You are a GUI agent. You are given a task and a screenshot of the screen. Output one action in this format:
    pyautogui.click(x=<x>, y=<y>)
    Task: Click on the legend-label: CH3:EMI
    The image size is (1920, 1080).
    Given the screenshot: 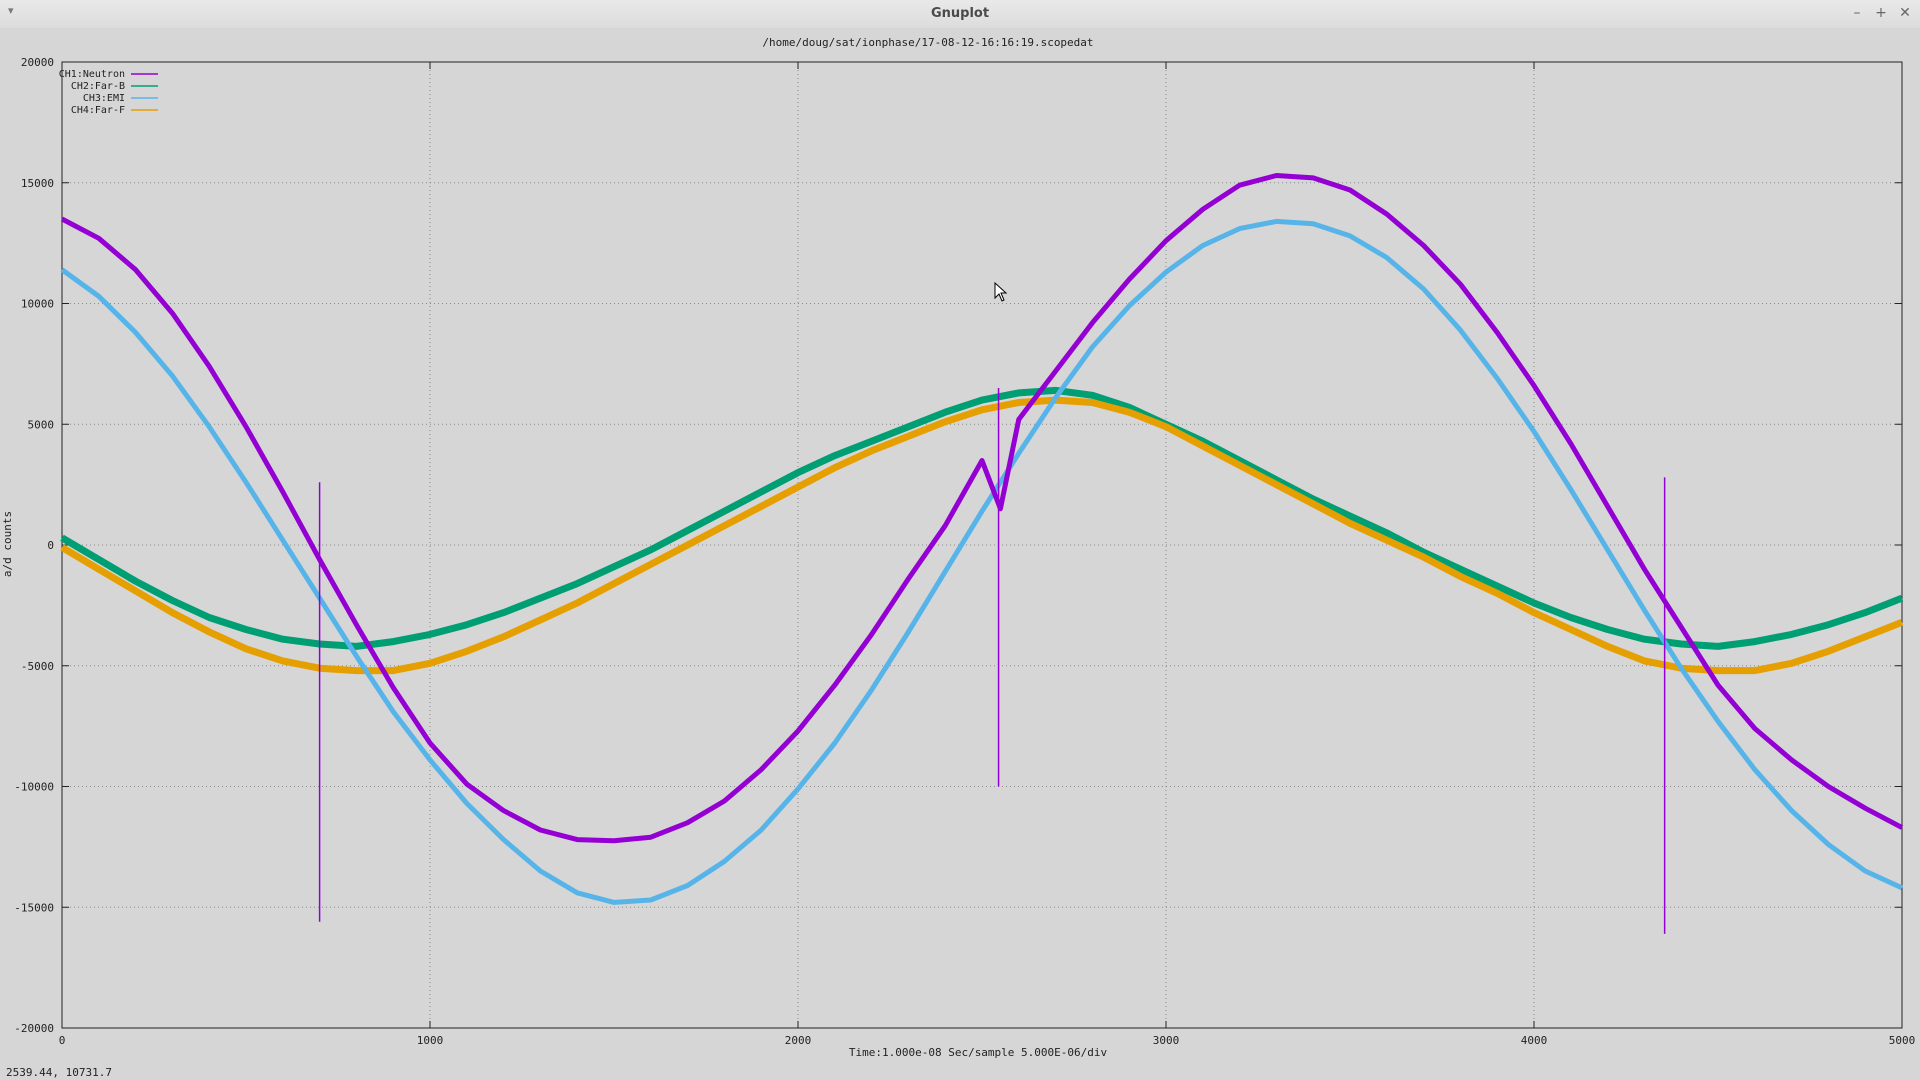 What is the action you would take?
    pyautogui.click(x=104, y=98)
    